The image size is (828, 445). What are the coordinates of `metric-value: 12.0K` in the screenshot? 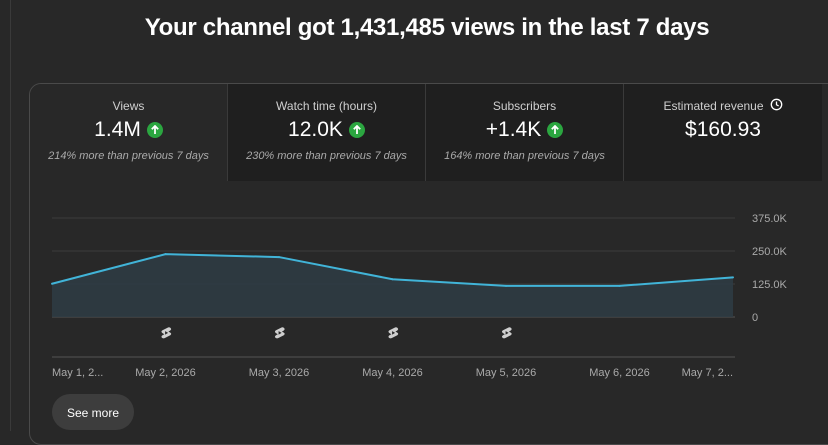 It's located at (315, 129).